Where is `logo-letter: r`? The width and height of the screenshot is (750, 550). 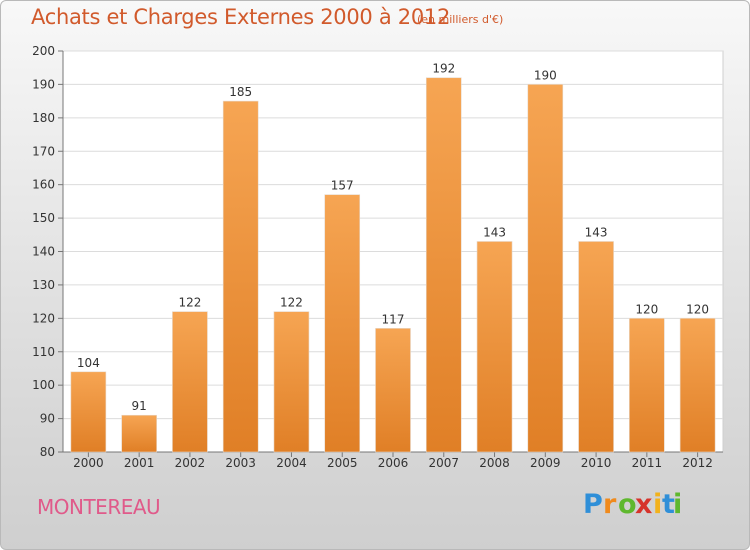
logo-letter: r is located at coordinates (610, 504).